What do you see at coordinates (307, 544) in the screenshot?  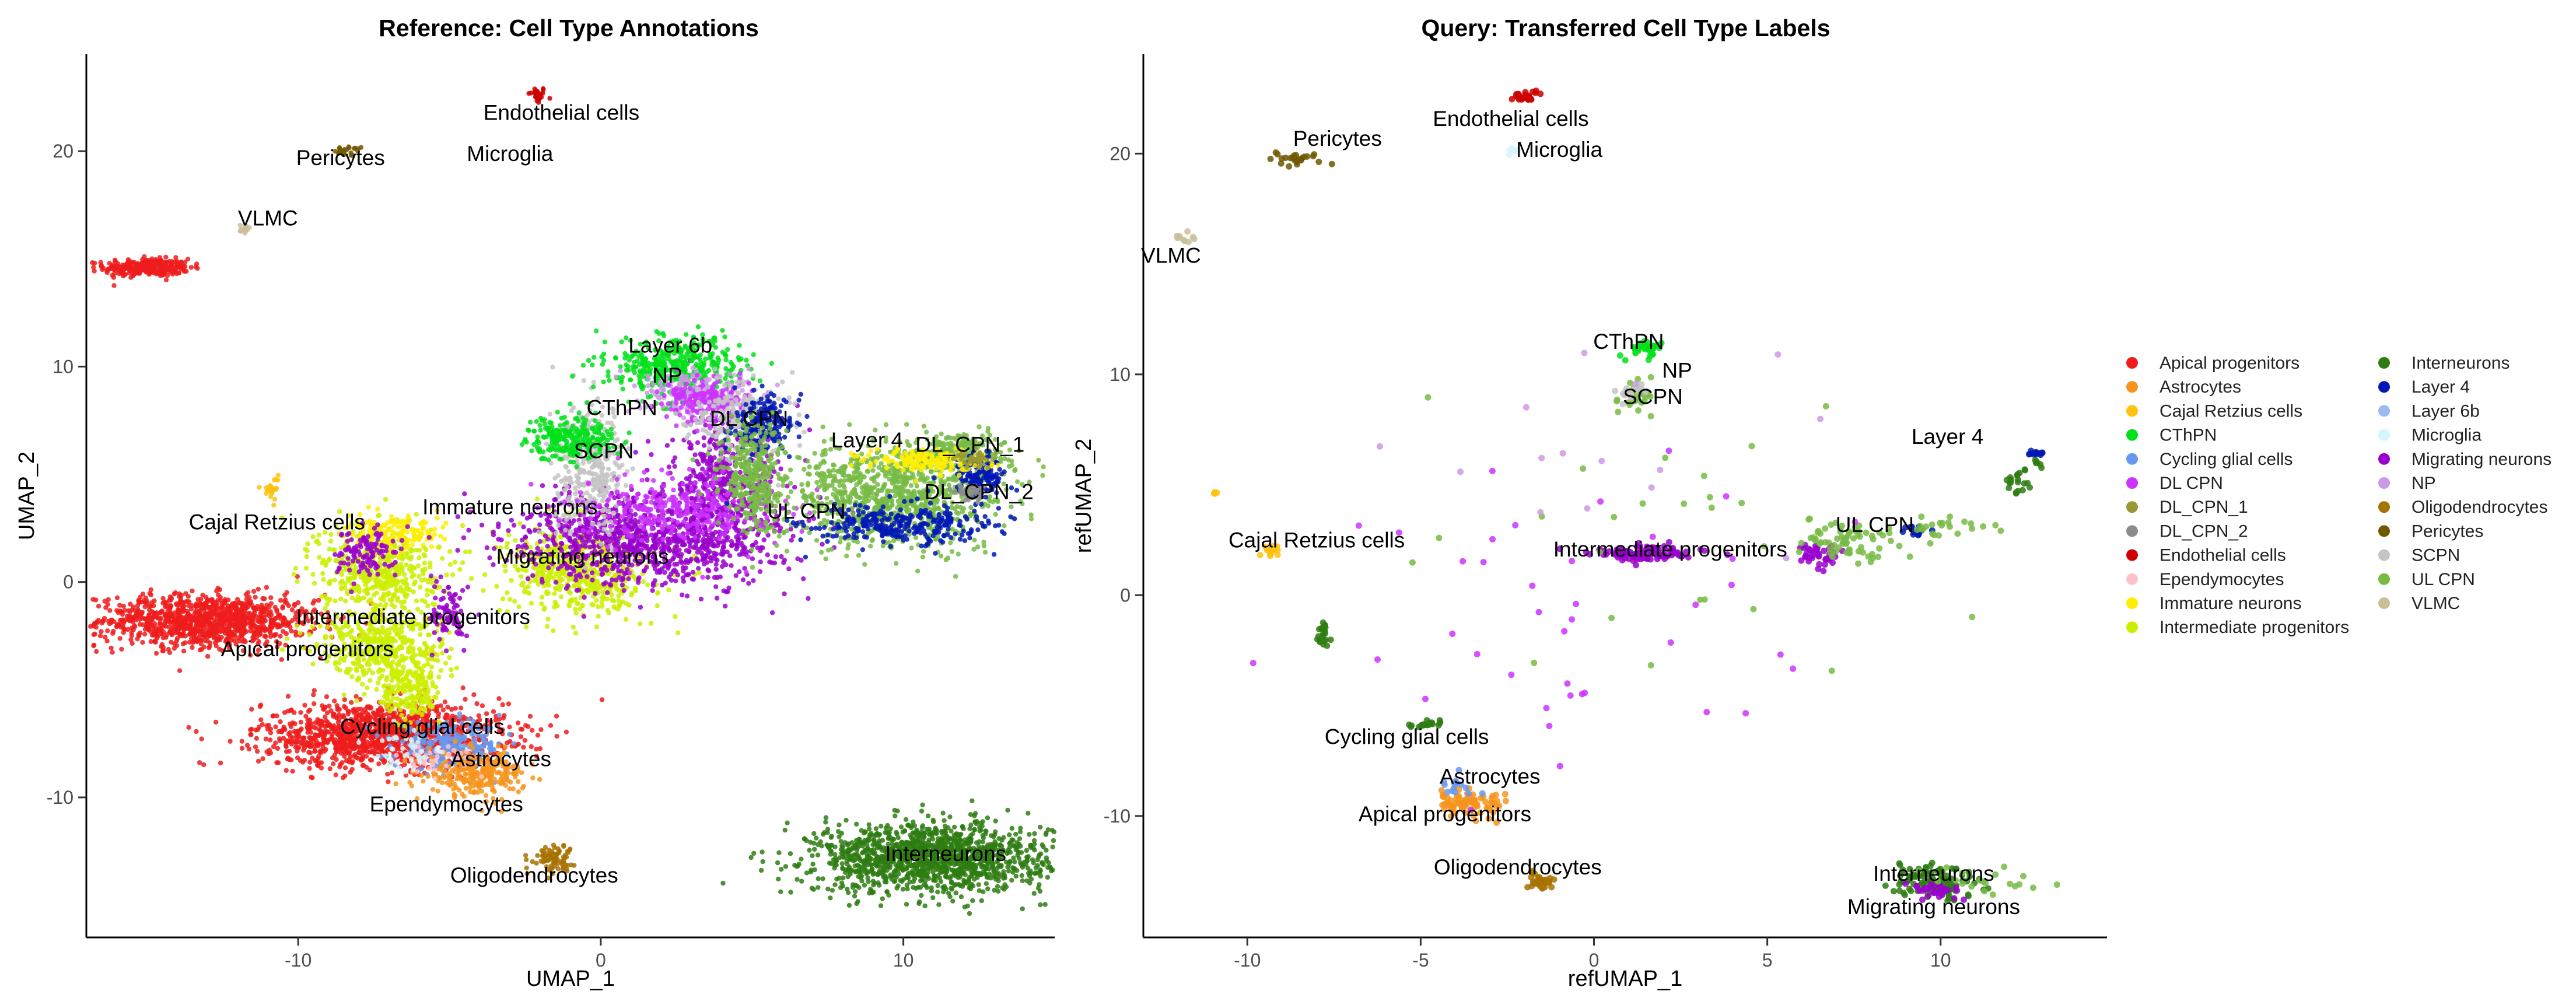 I see `point-intermediate-progenitors` at bounding box center [307, 544].